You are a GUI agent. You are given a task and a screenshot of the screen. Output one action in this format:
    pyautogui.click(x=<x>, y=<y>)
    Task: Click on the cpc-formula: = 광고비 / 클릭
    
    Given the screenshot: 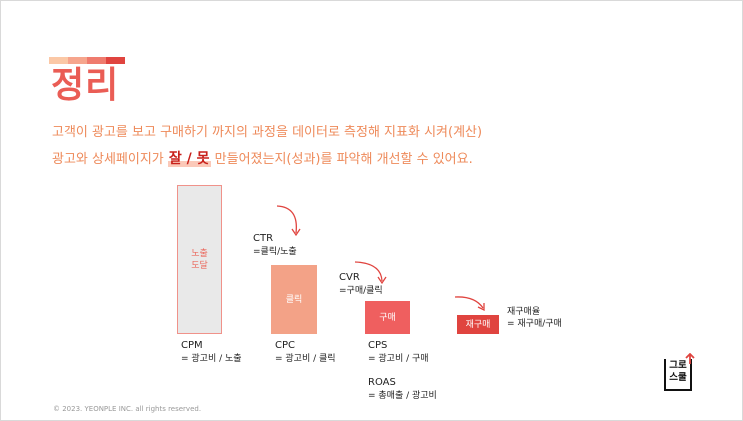 What is the action you would take?
    pyautogui.click(x=305, y=359)
    